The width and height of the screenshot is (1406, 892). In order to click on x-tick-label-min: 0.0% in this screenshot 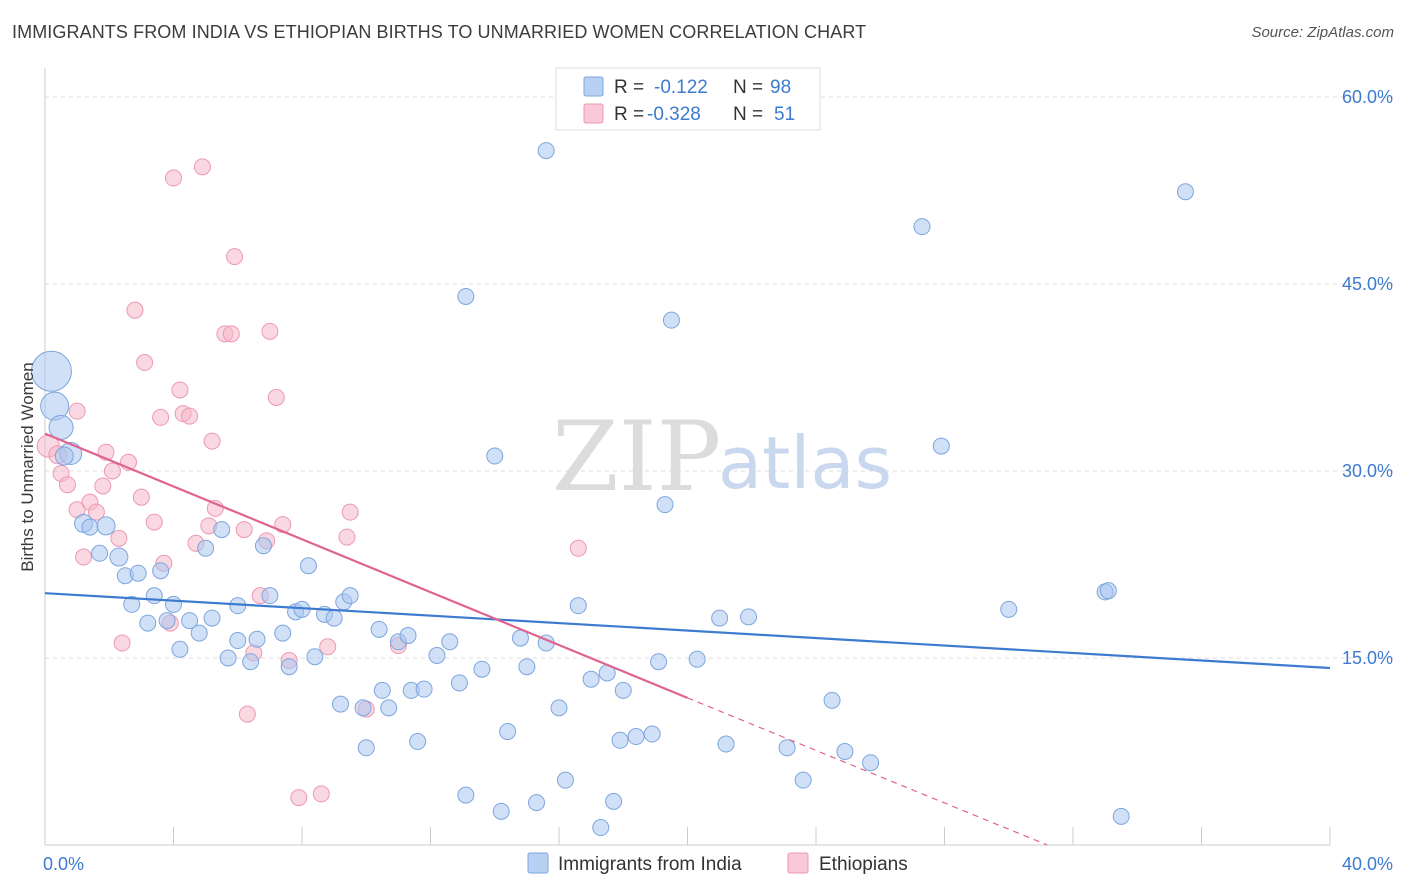, I will do `click(63, 864)`.